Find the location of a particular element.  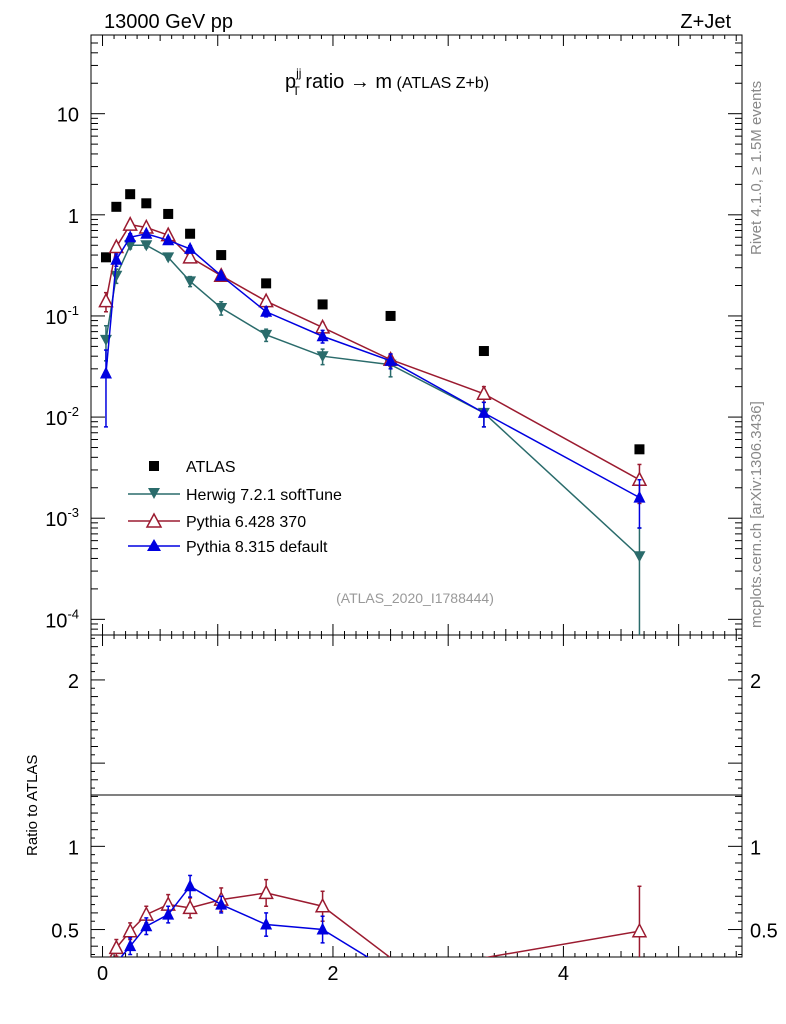

legend-marker-atlas is located at coordinates (154, 466).